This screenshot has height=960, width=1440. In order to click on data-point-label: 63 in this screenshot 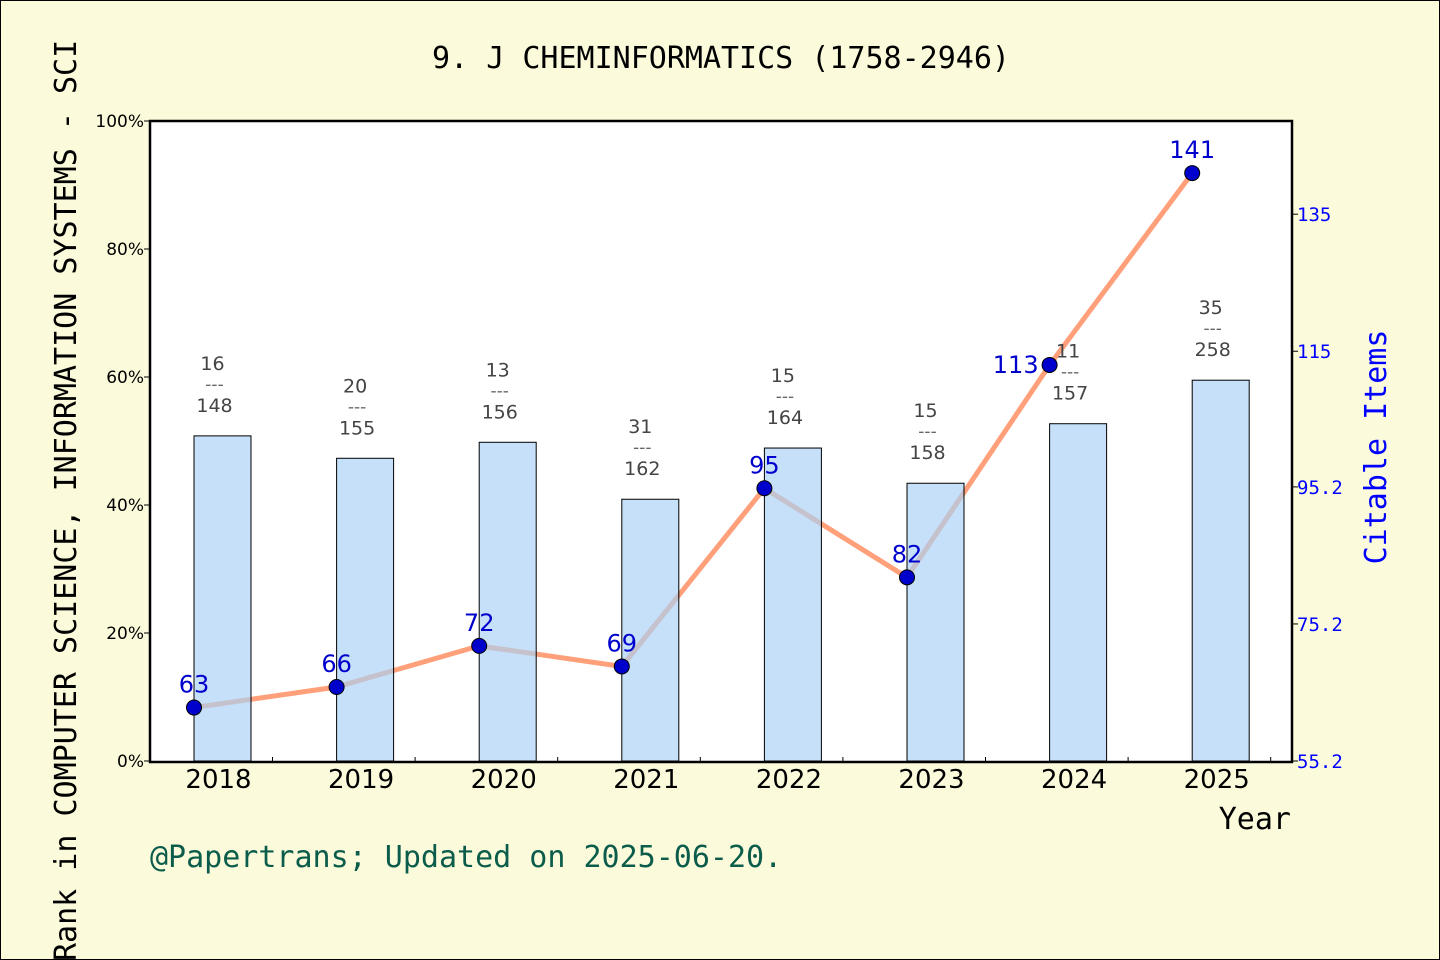, I will do `click(194, 685)`.